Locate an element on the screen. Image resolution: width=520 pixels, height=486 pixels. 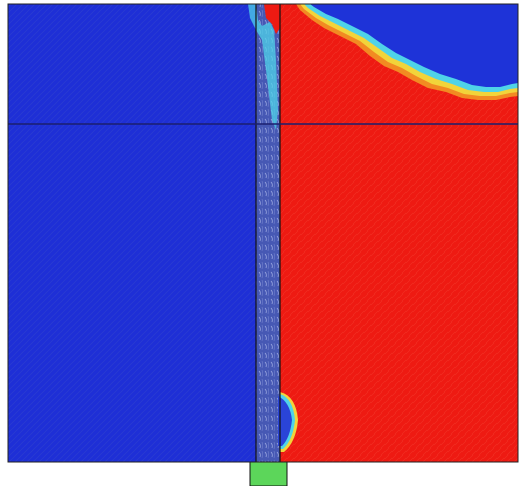
bottom-bulge-blue is located at coordinates (285, 421).